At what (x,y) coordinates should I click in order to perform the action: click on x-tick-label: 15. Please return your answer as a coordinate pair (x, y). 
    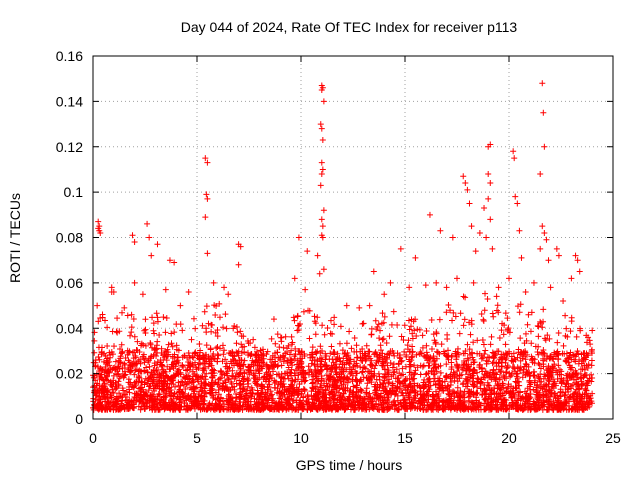
    Looking at the image, I should click on (405, 438).